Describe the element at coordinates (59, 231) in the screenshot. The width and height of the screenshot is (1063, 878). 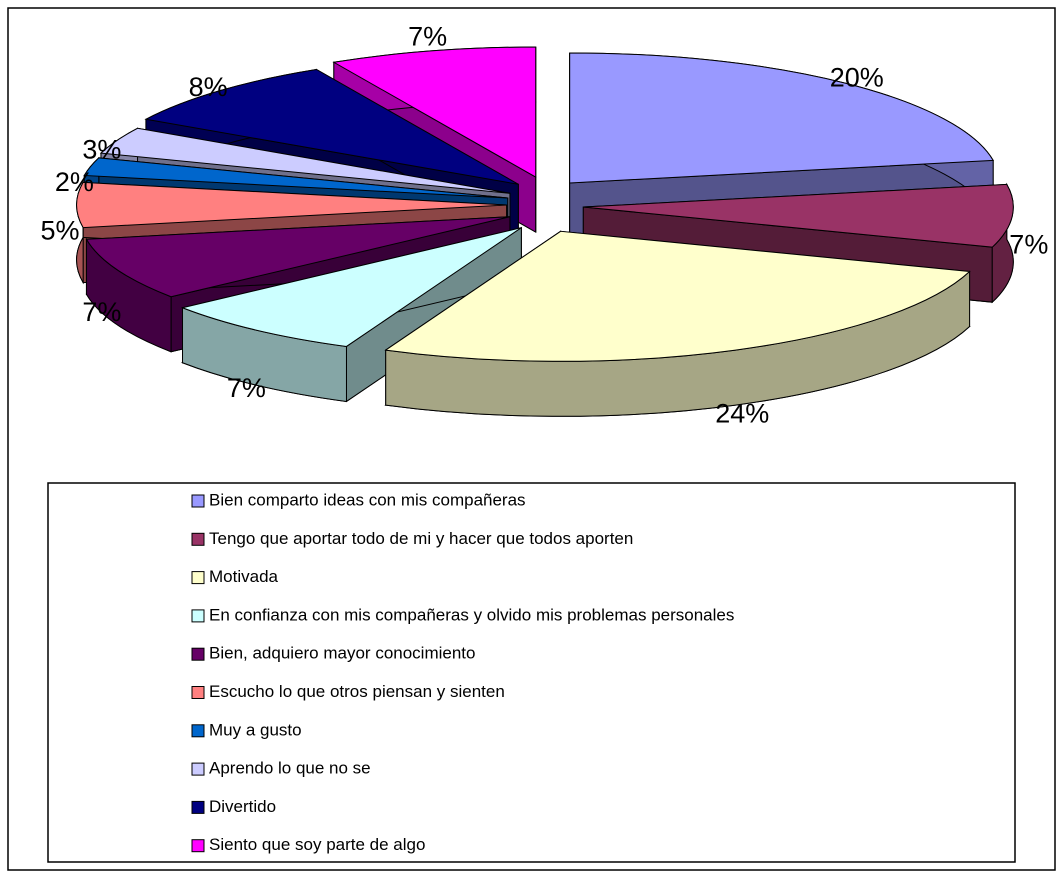
I see `data-label: 5%` at that location.